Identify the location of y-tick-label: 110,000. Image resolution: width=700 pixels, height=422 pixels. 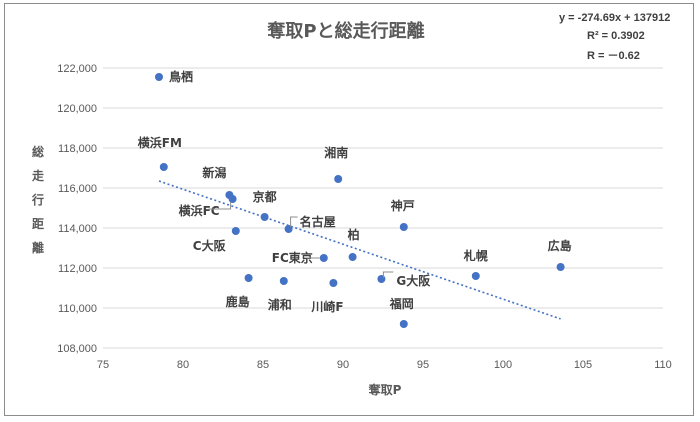
(77, 309).